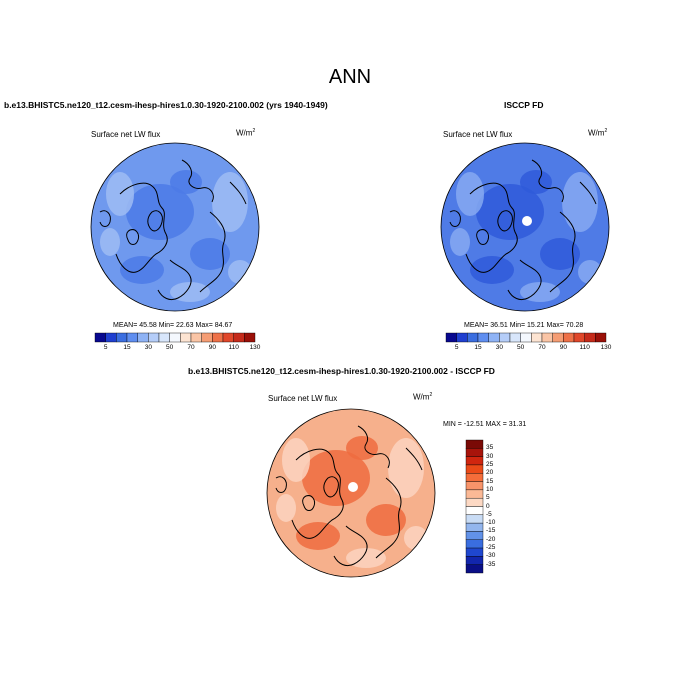  I want to click on obs-variable-label: Surface net LW flux, so click(478, 134).